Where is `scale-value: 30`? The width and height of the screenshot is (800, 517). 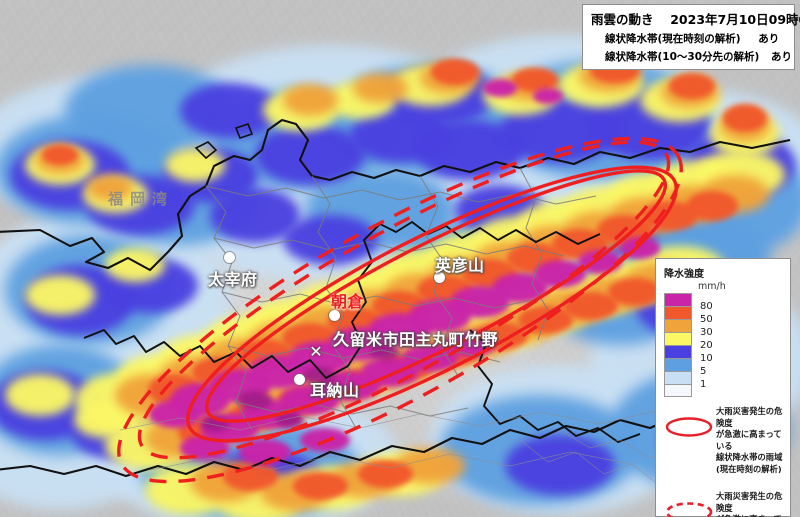
scale-value: 30 is located at coordinates (706, 332).